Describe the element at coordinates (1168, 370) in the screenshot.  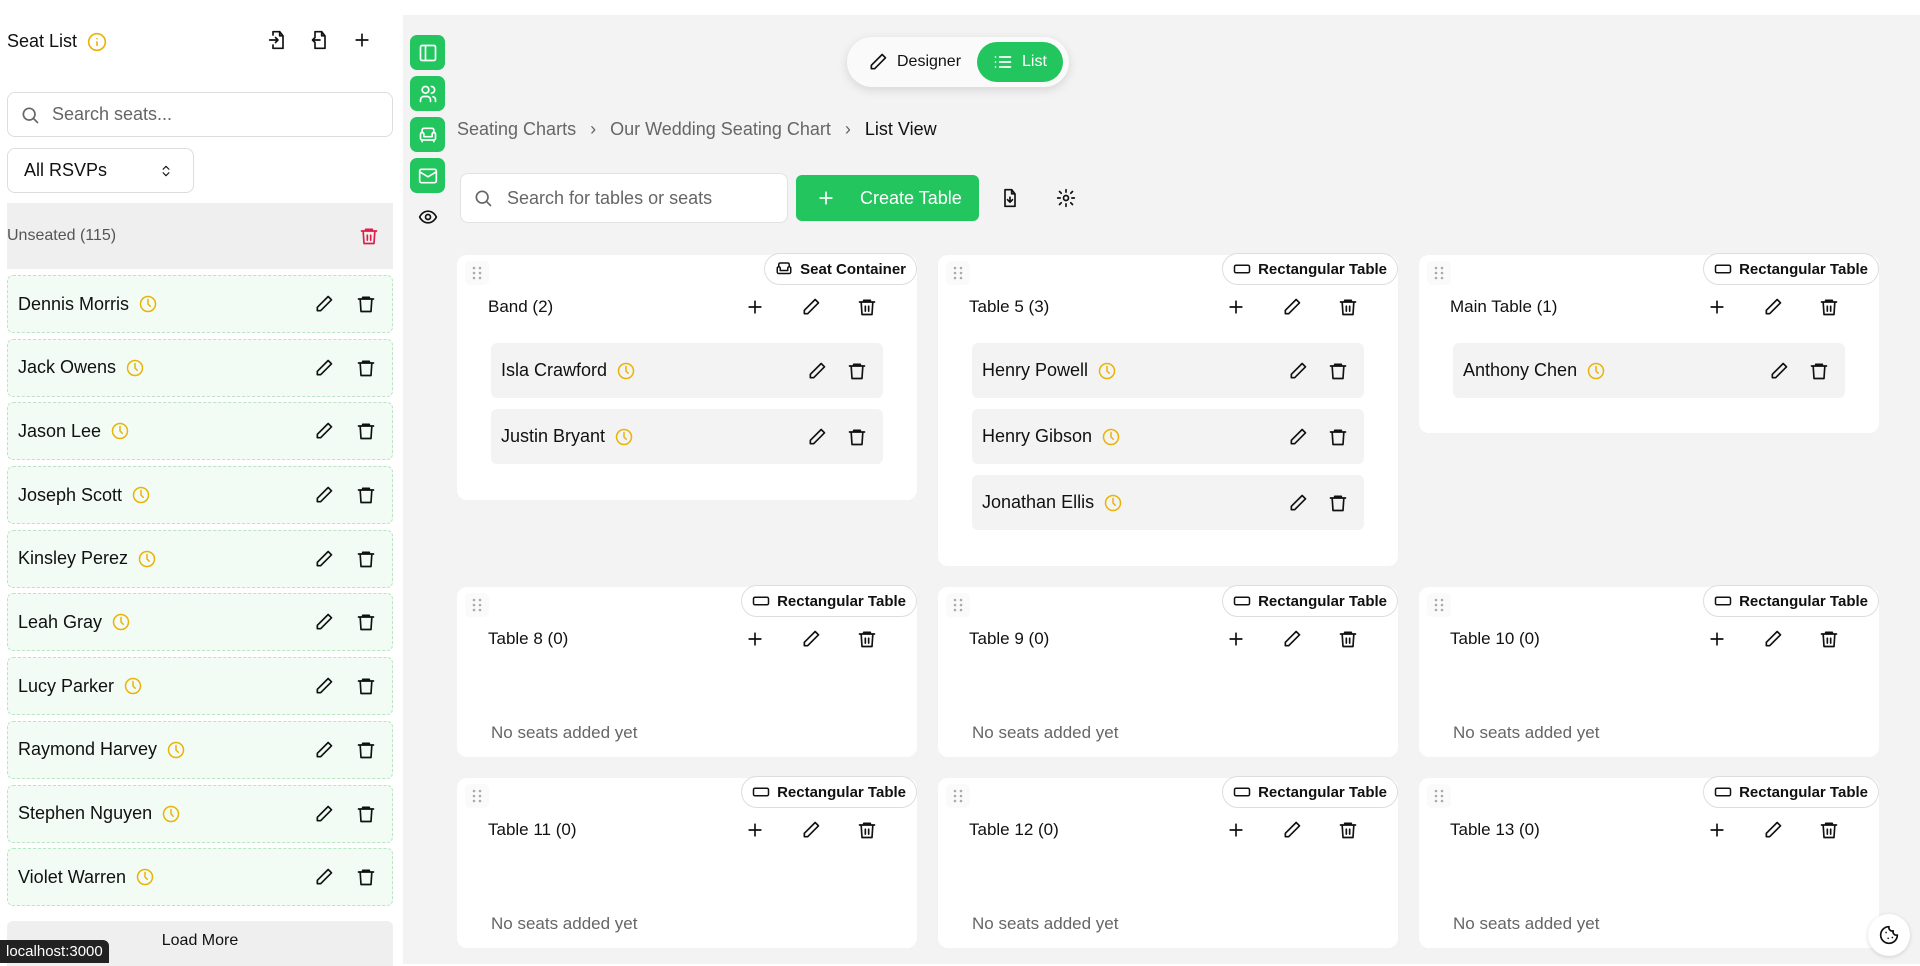
I see `seat-item: Henry Powell` at that location.